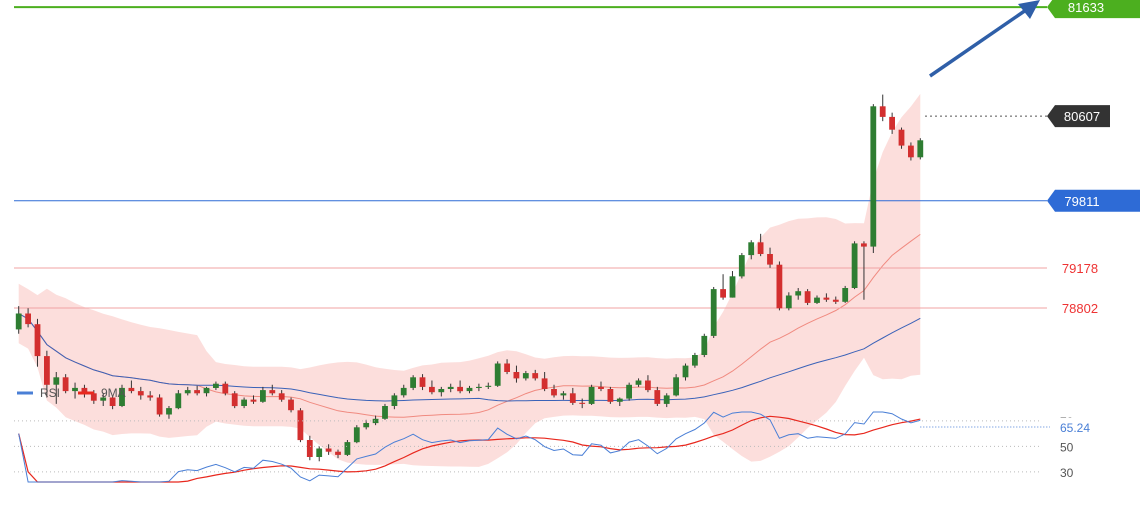 The height and width of the screenshot is (505, 1140). I want to click on forecast-arrow-head, so click(1029, 9).